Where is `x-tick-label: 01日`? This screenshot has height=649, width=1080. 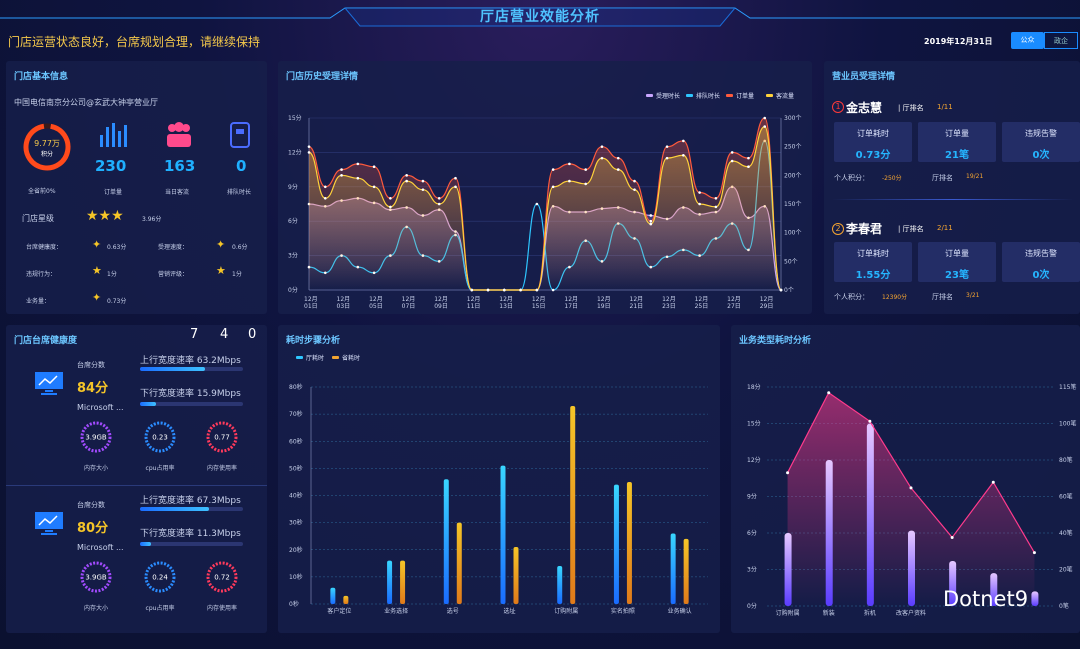 x-tick-label: 01日 is located at coordinates (311, 306).